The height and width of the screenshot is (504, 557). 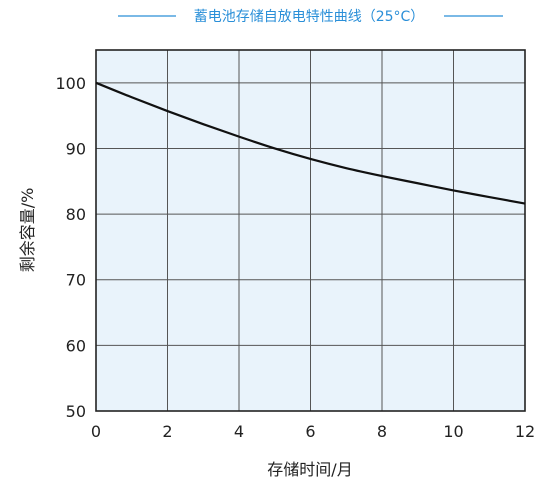 I want to click on x-tick-label: 10, so click(x=453, y=431).